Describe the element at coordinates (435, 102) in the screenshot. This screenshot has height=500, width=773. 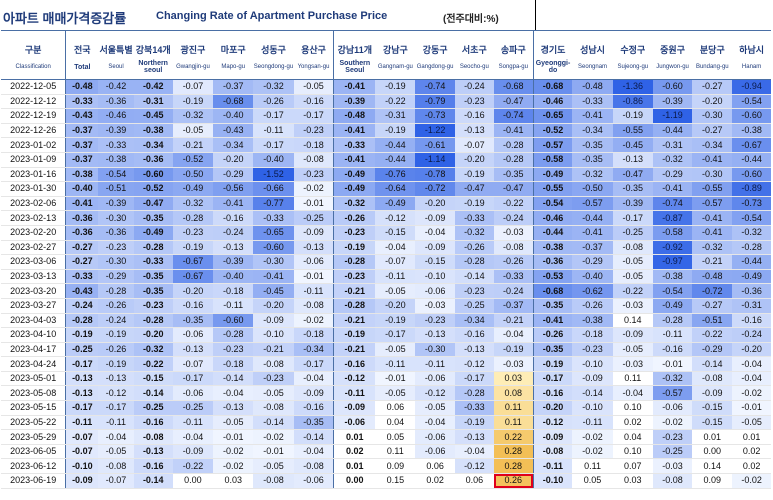
I see `value-cell: -0.79` at that location.